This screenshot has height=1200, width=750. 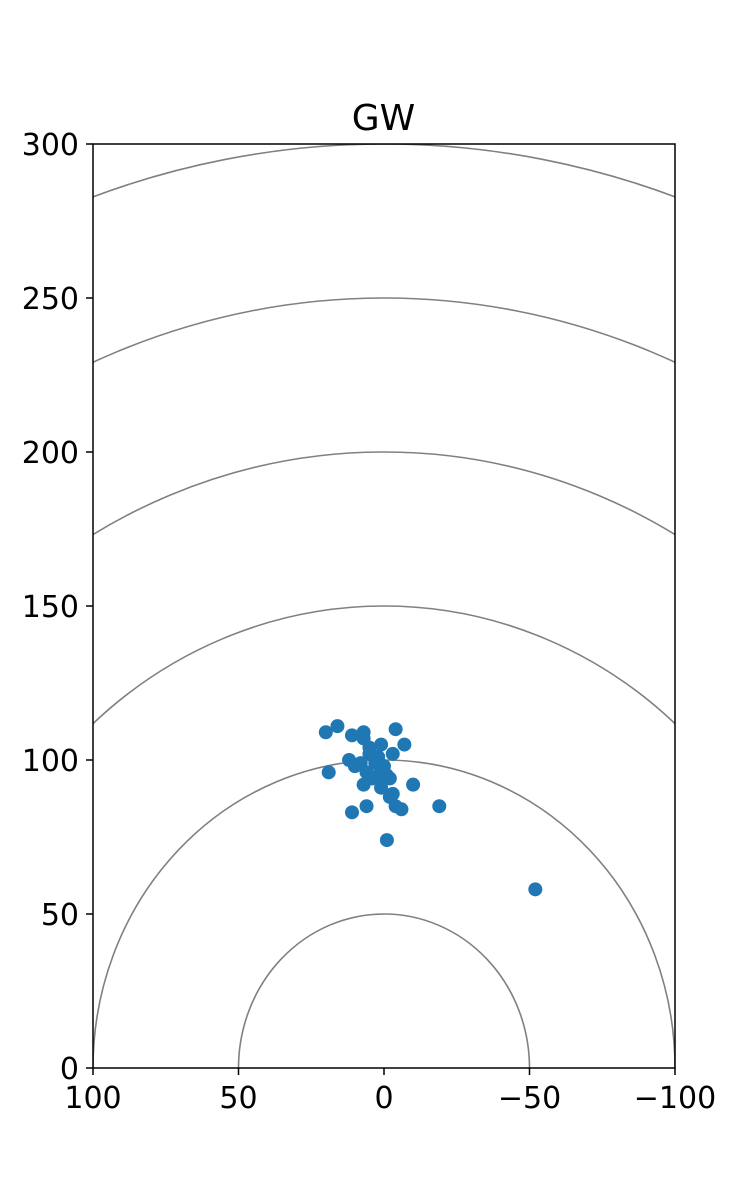 What do you see at coordinates (50, 607) in the screenshot?
I see `y-tick-label-3: 150` at bounding box center [50, 607].